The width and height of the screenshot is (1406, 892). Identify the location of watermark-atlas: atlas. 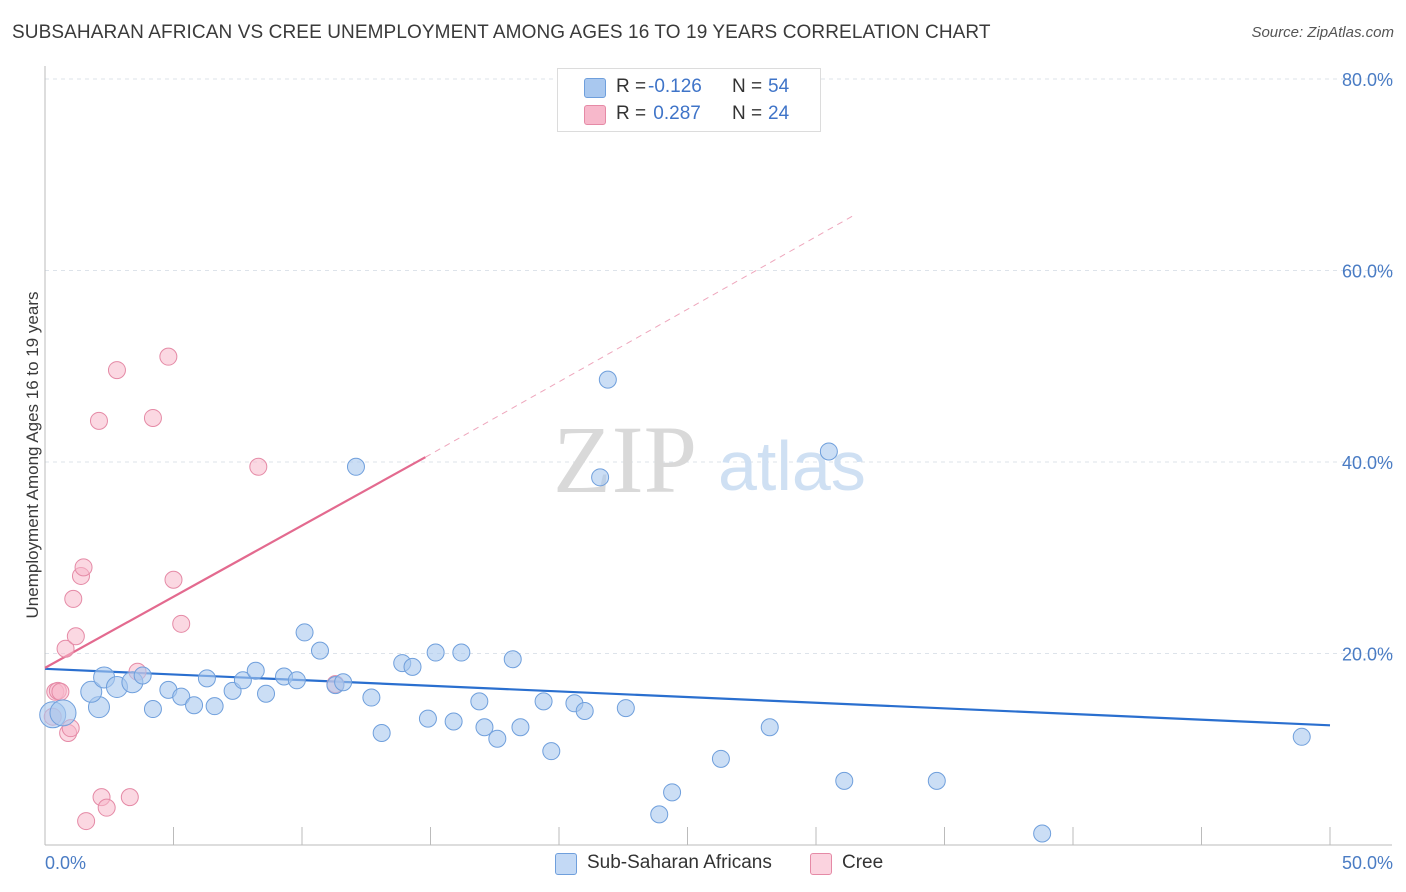
(792, 466).